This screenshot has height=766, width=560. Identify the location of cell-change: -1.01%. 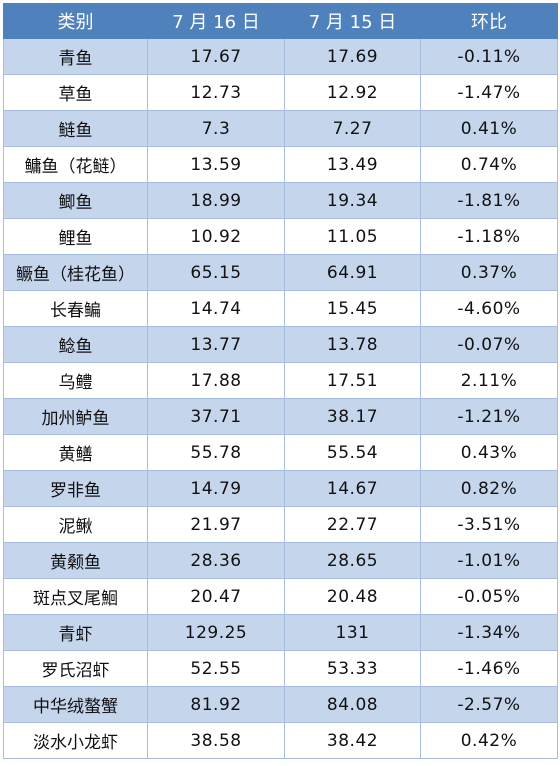
(489, 560).